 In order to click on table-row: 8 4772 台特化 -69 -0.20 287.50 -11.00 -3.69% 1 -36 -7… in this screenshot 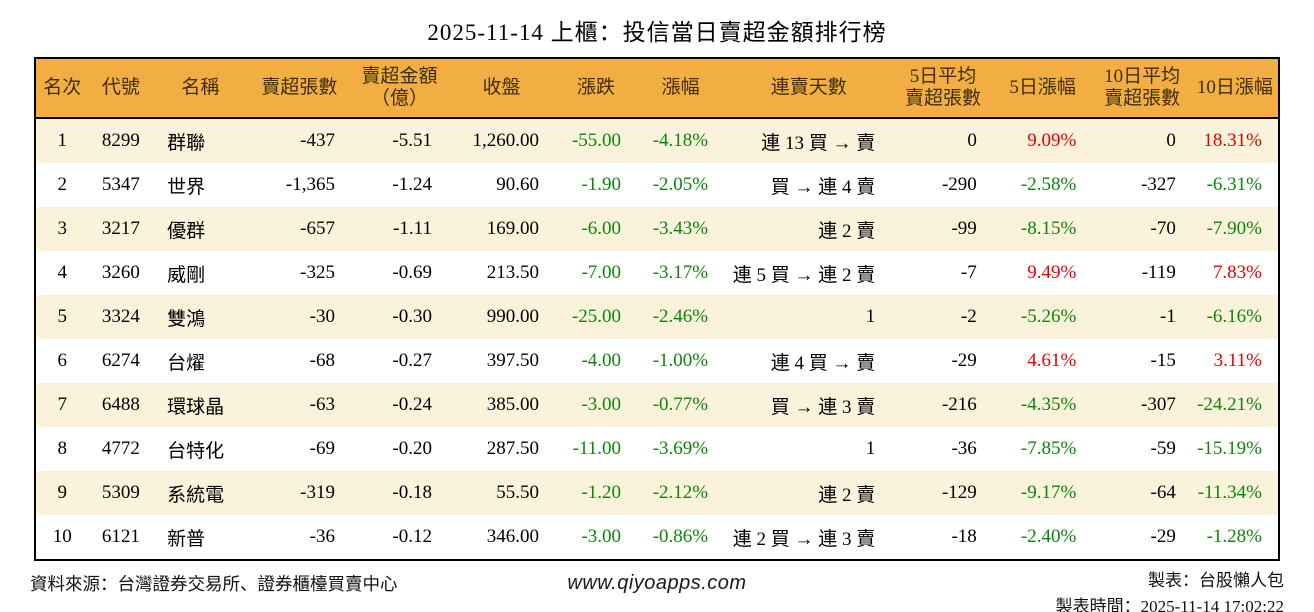, I will do `click(657, 449)`.